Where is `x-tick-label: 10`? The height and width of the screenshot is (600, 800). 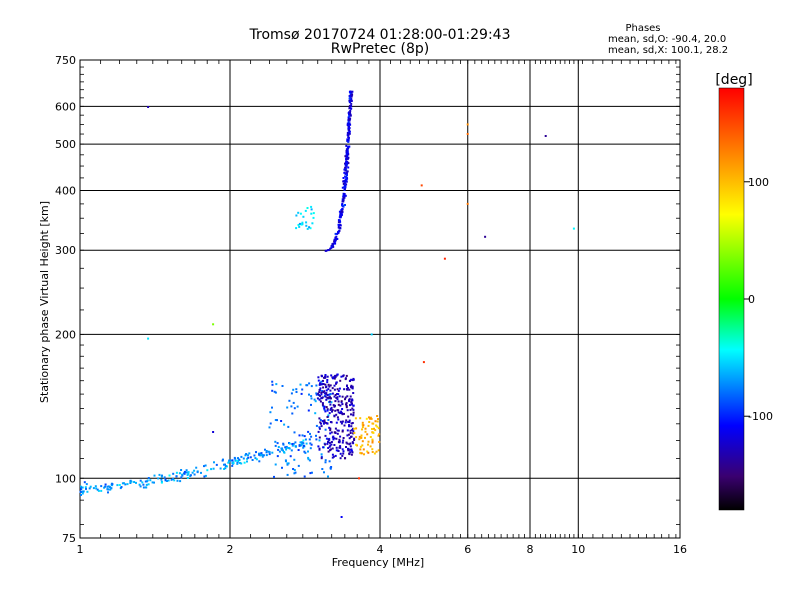 x-tick-label: 10 is located at coordinates (578, 549).